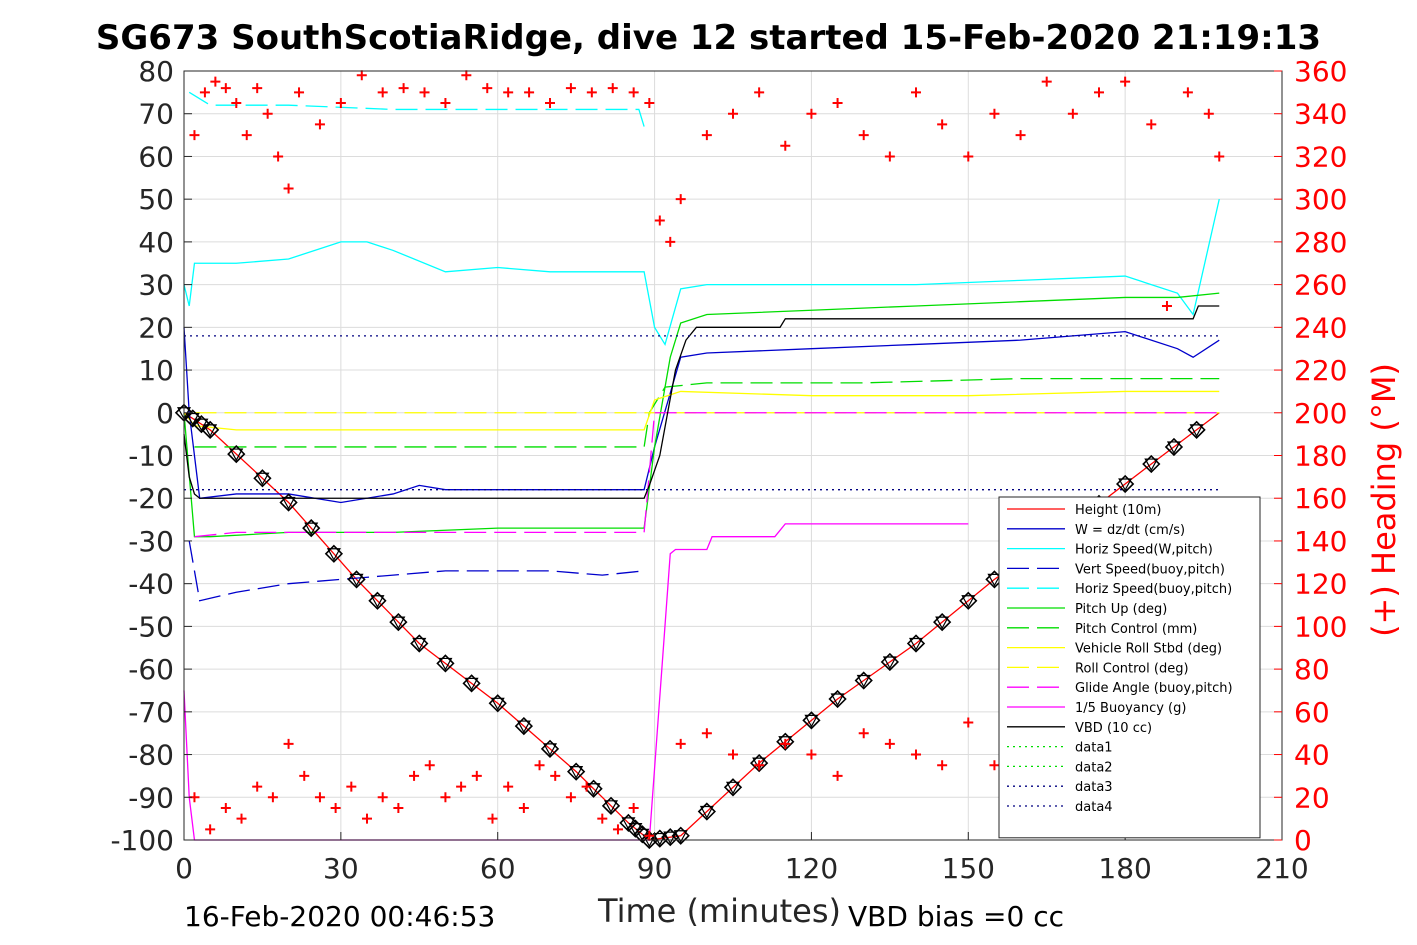 The width and height of the screenshot is (1417, 945). What do you see at coordinates (165, 413) in the screenshot?
I see `y-tick-label: 0` at bounding box center [165, 413].